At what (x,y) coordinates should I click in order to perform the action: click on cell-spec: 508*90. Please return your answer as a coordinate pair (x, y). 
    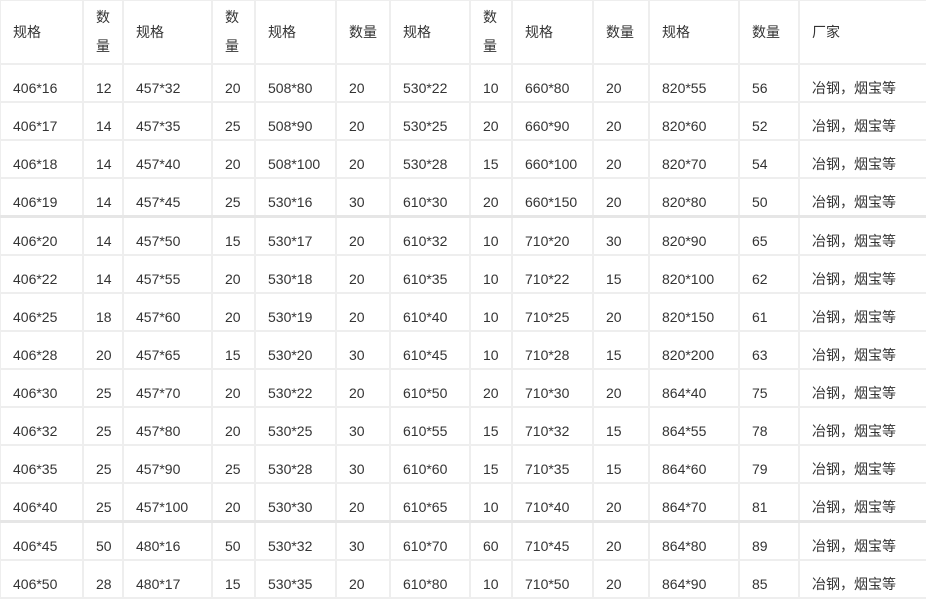
    Looking at the image, I should click on (295, 121).